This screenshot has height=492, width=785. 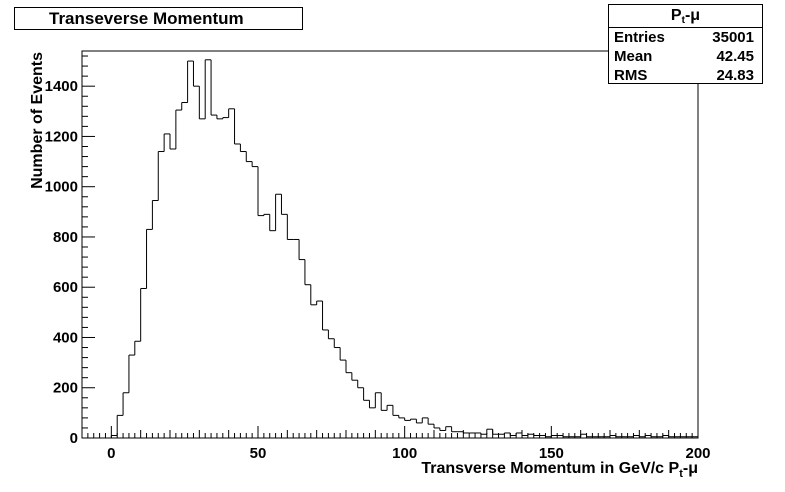 What do you see at coordinates (685, 16) in the screenshot?
I see `stats-box-title: Pt-μ` at bounding box center [685, 16].